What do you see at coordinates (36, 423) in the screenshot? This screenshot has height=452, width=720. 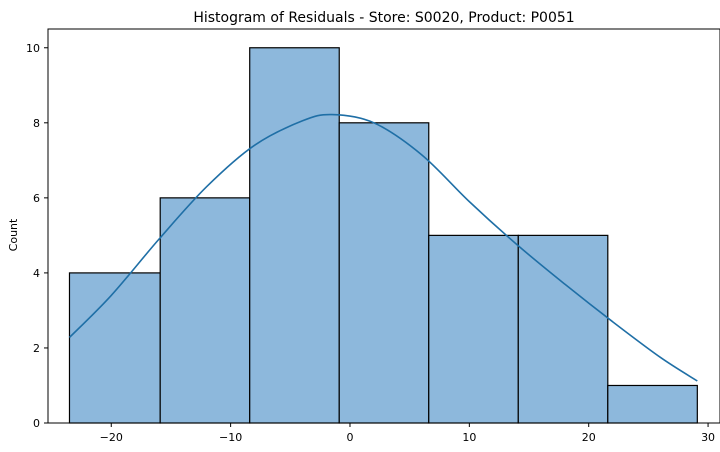 I see `y-tick-label: 0` at bounding box center [36, 423].